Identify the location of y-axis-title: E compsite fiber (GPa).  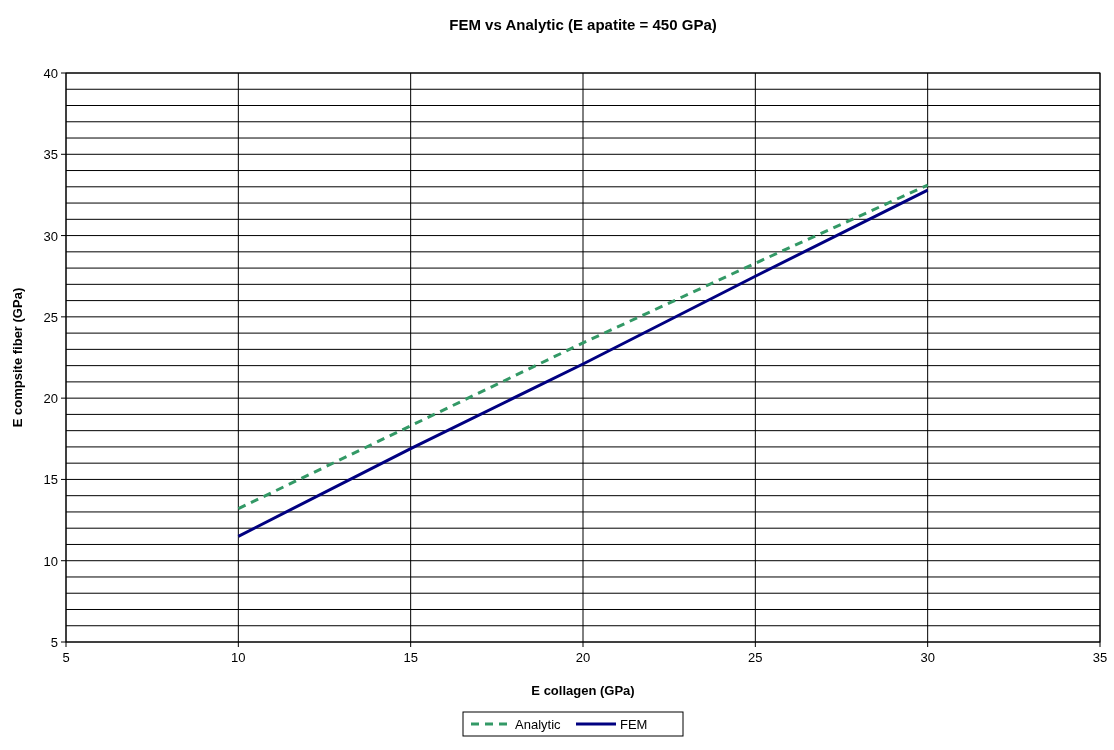
(17, 357).